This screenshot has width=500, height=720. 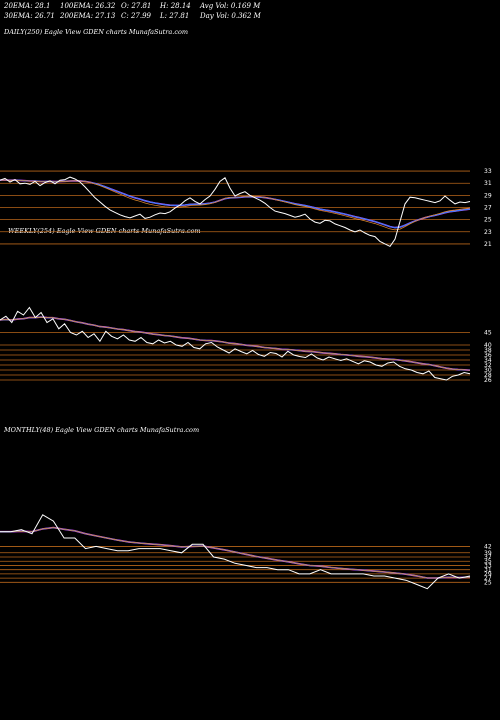 What do you see at coordinates (175, 6) in the screenshot?
I see `high-stat: H: 28.14` at bounding box center [175, 6].